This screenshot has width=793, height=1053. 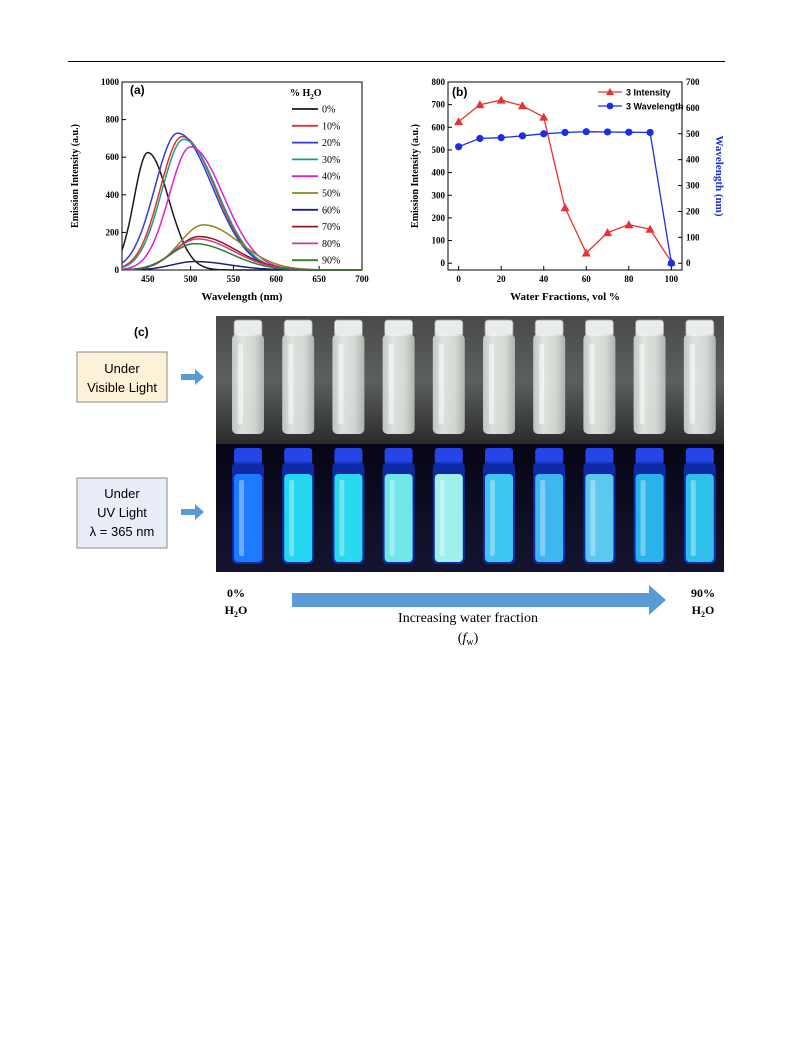 I want to click on chart-a-legend-title-o: O, so click(x=318, y=93).